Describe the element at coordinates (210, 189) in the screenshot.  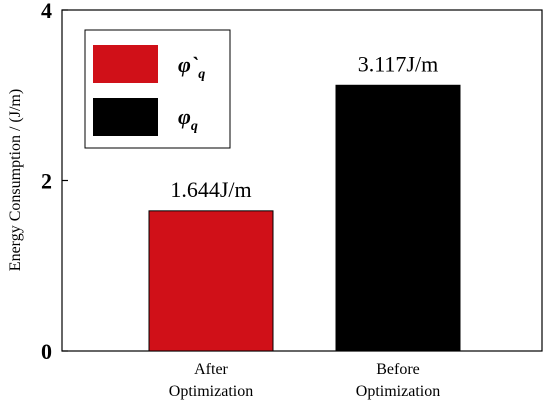
I see `bar-data-label: 1.644J/m` at that location.